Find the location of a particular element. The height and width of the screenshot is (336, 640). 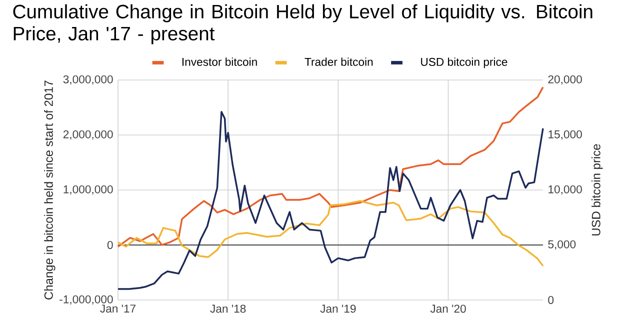

y2-tick-label: 15,000 is located at coordinates (565, 135).